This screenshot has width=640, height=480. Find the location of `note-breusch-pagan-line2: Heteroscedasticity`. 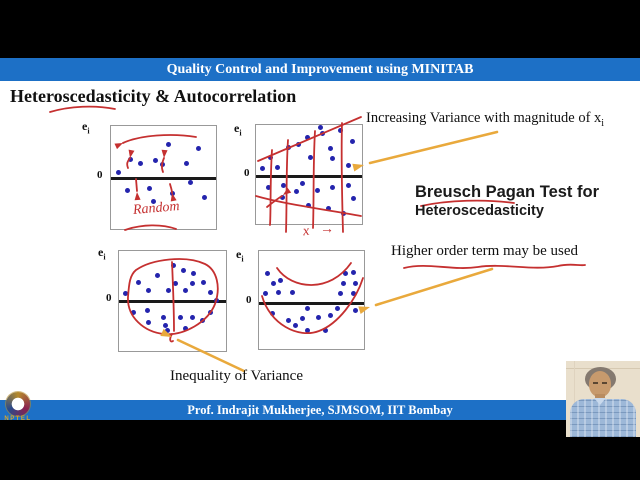

note-breusch-pagan-line2: Heteroscedasticity is located at coordinates (479, 211).